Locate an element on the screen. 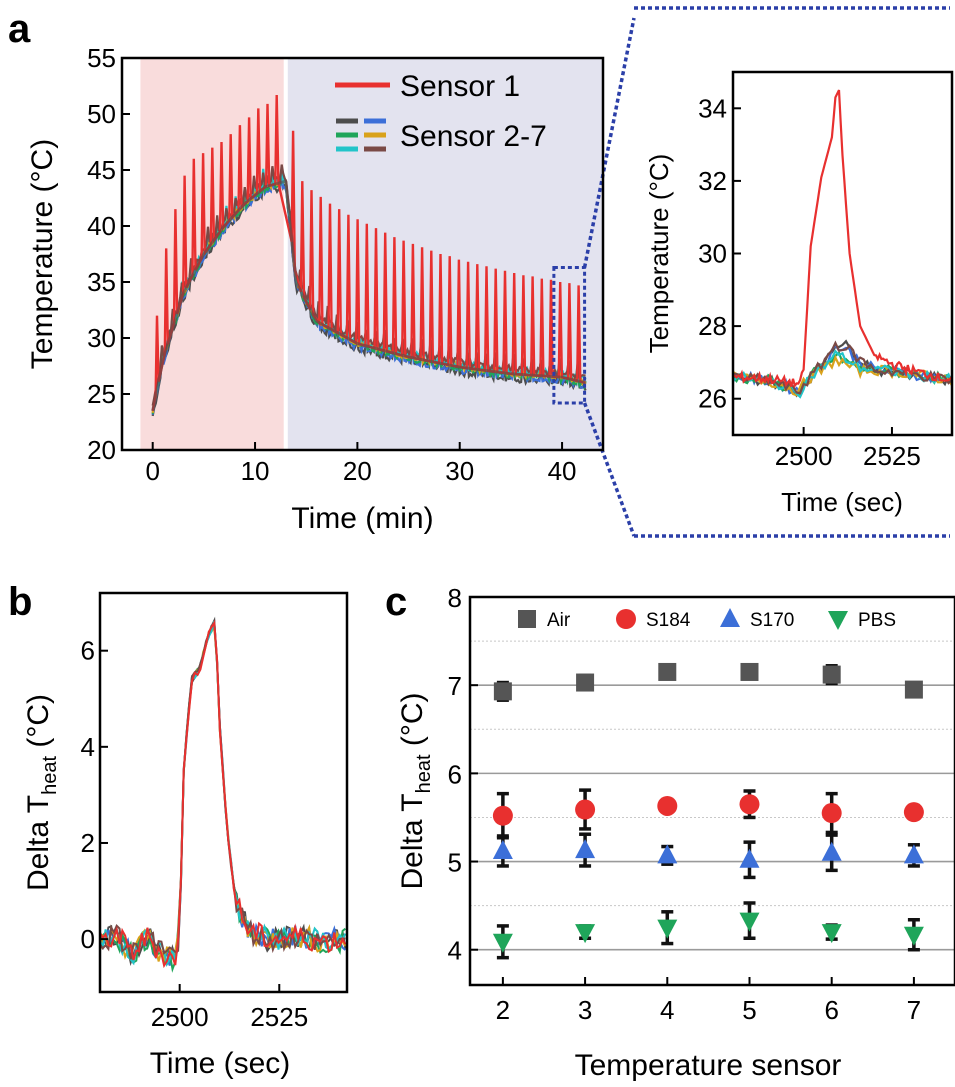 Image resolution: width=955 pixels, height=1087 pixels. y-tick-label: 30 is located at coordinates (101, 338).